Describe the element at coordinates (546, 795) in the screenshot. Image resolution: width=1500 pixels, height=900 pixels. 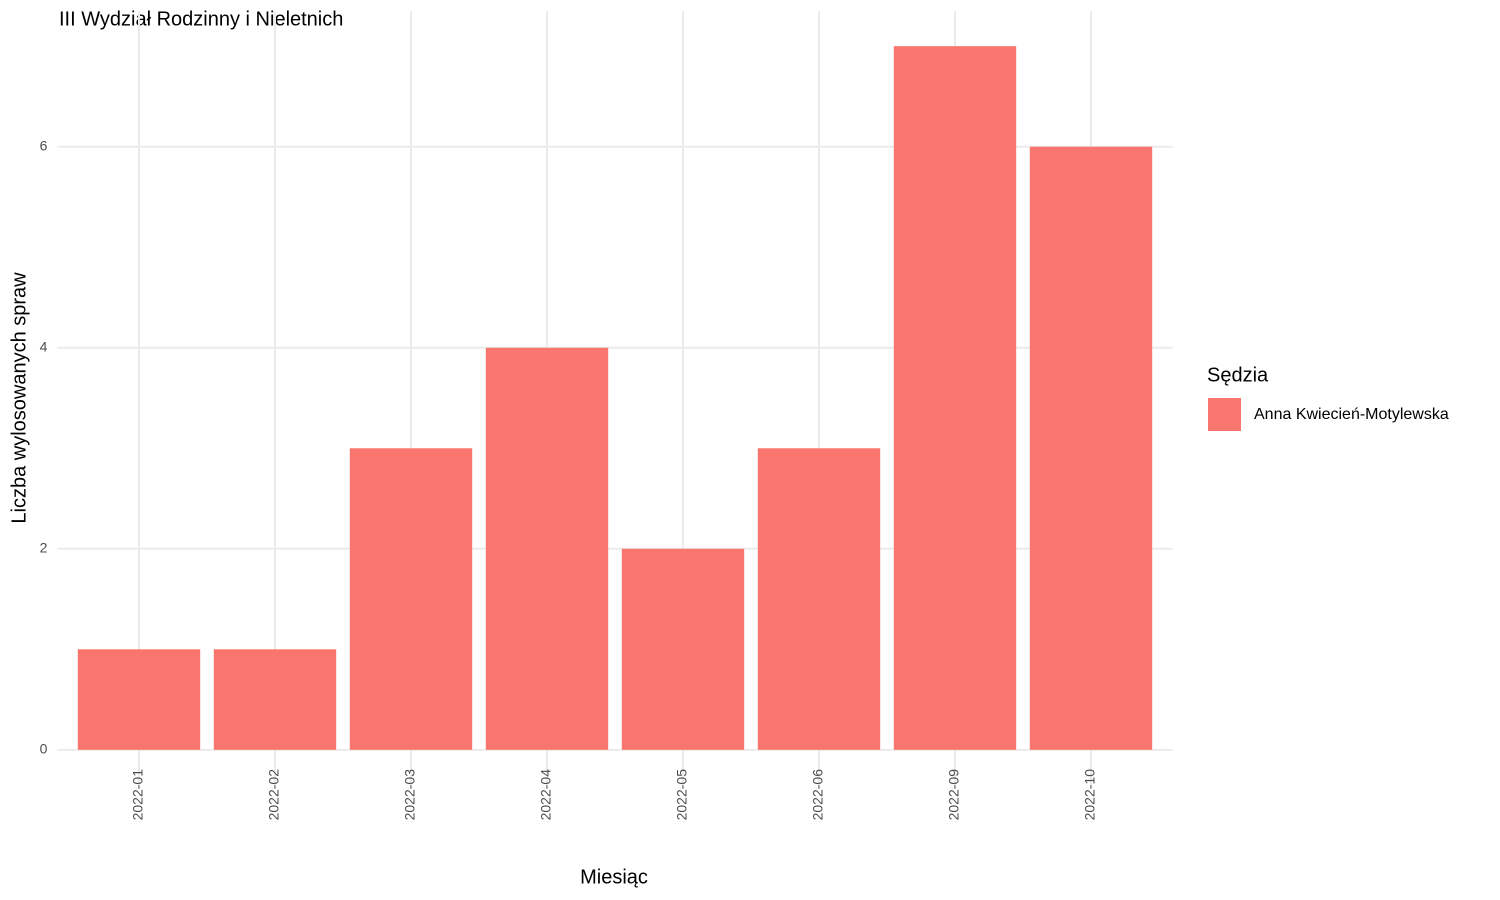
I see `x-tick-label: 2022-04` at that location.